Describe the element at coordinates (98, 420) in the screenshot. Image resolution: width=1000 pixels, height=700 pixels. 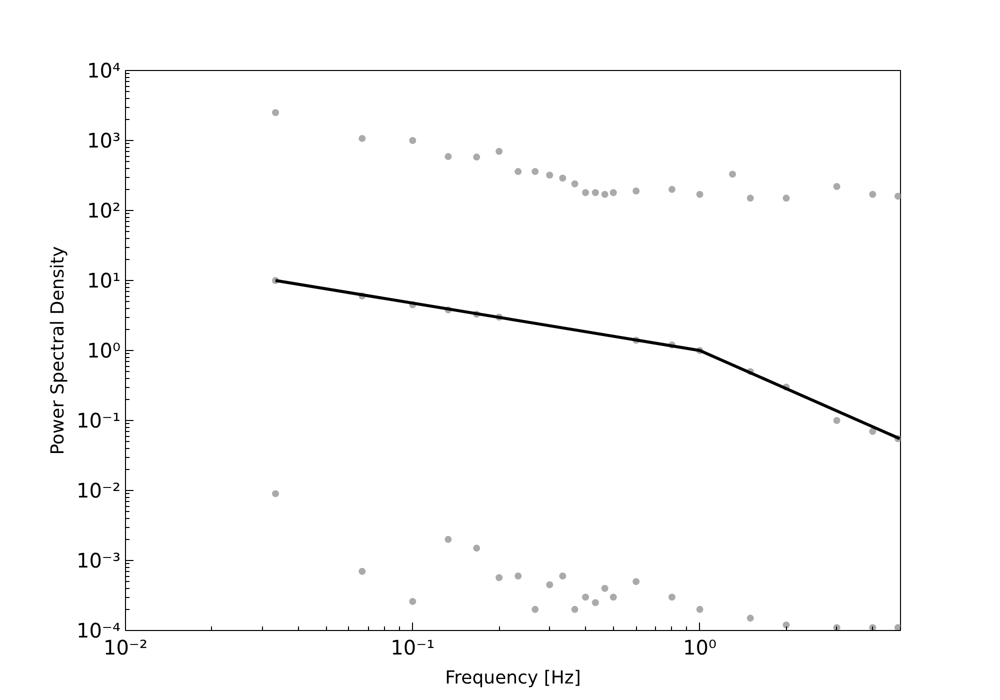
I see `y-tick-label: 10⁻¹` at that location.